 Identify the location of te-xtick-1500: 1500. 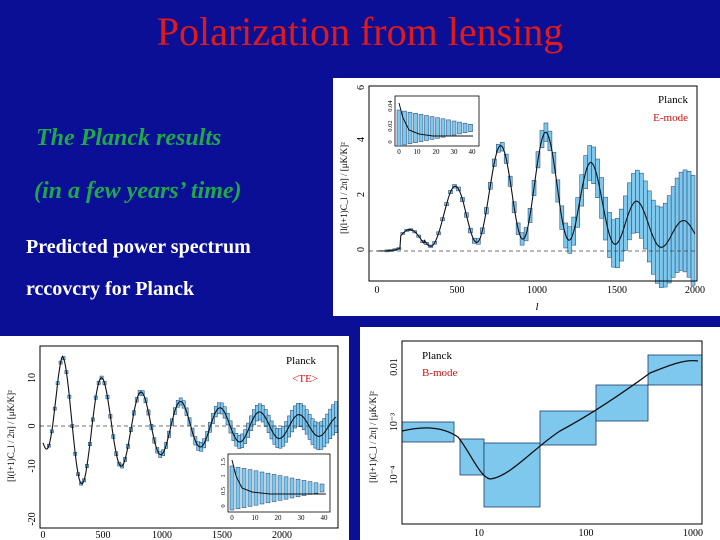
(222, 535).